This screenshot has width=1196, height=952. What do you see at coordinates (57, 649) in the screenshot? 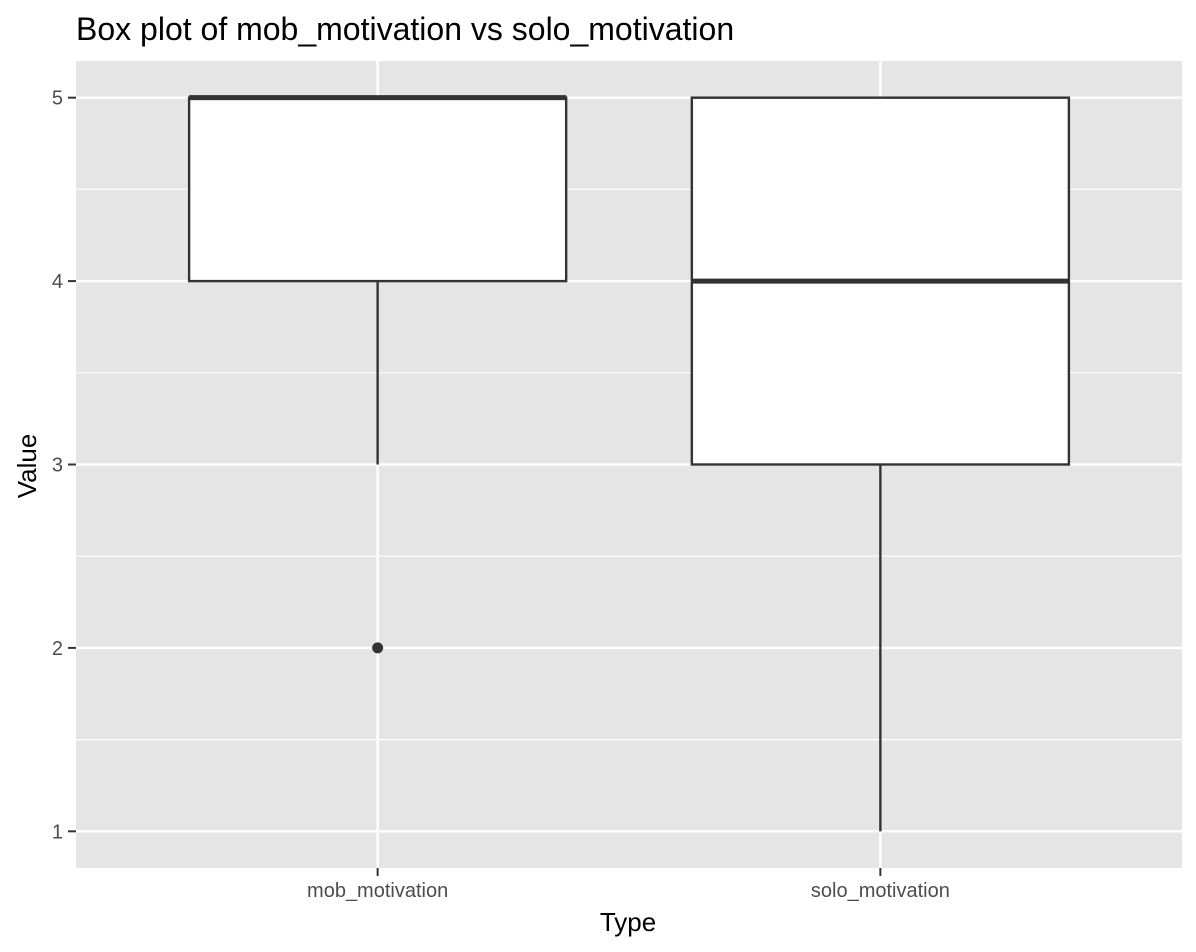
I see `y-tick-label: 2` at bounding box center [57, 649].